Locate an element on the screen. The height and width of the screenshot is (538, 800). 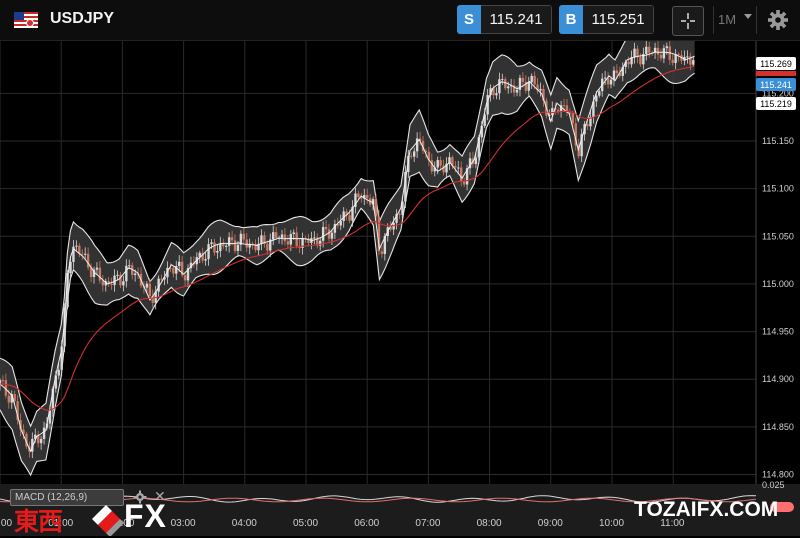
x-tick-label: 03:00 is located at coordinates (183, 523).